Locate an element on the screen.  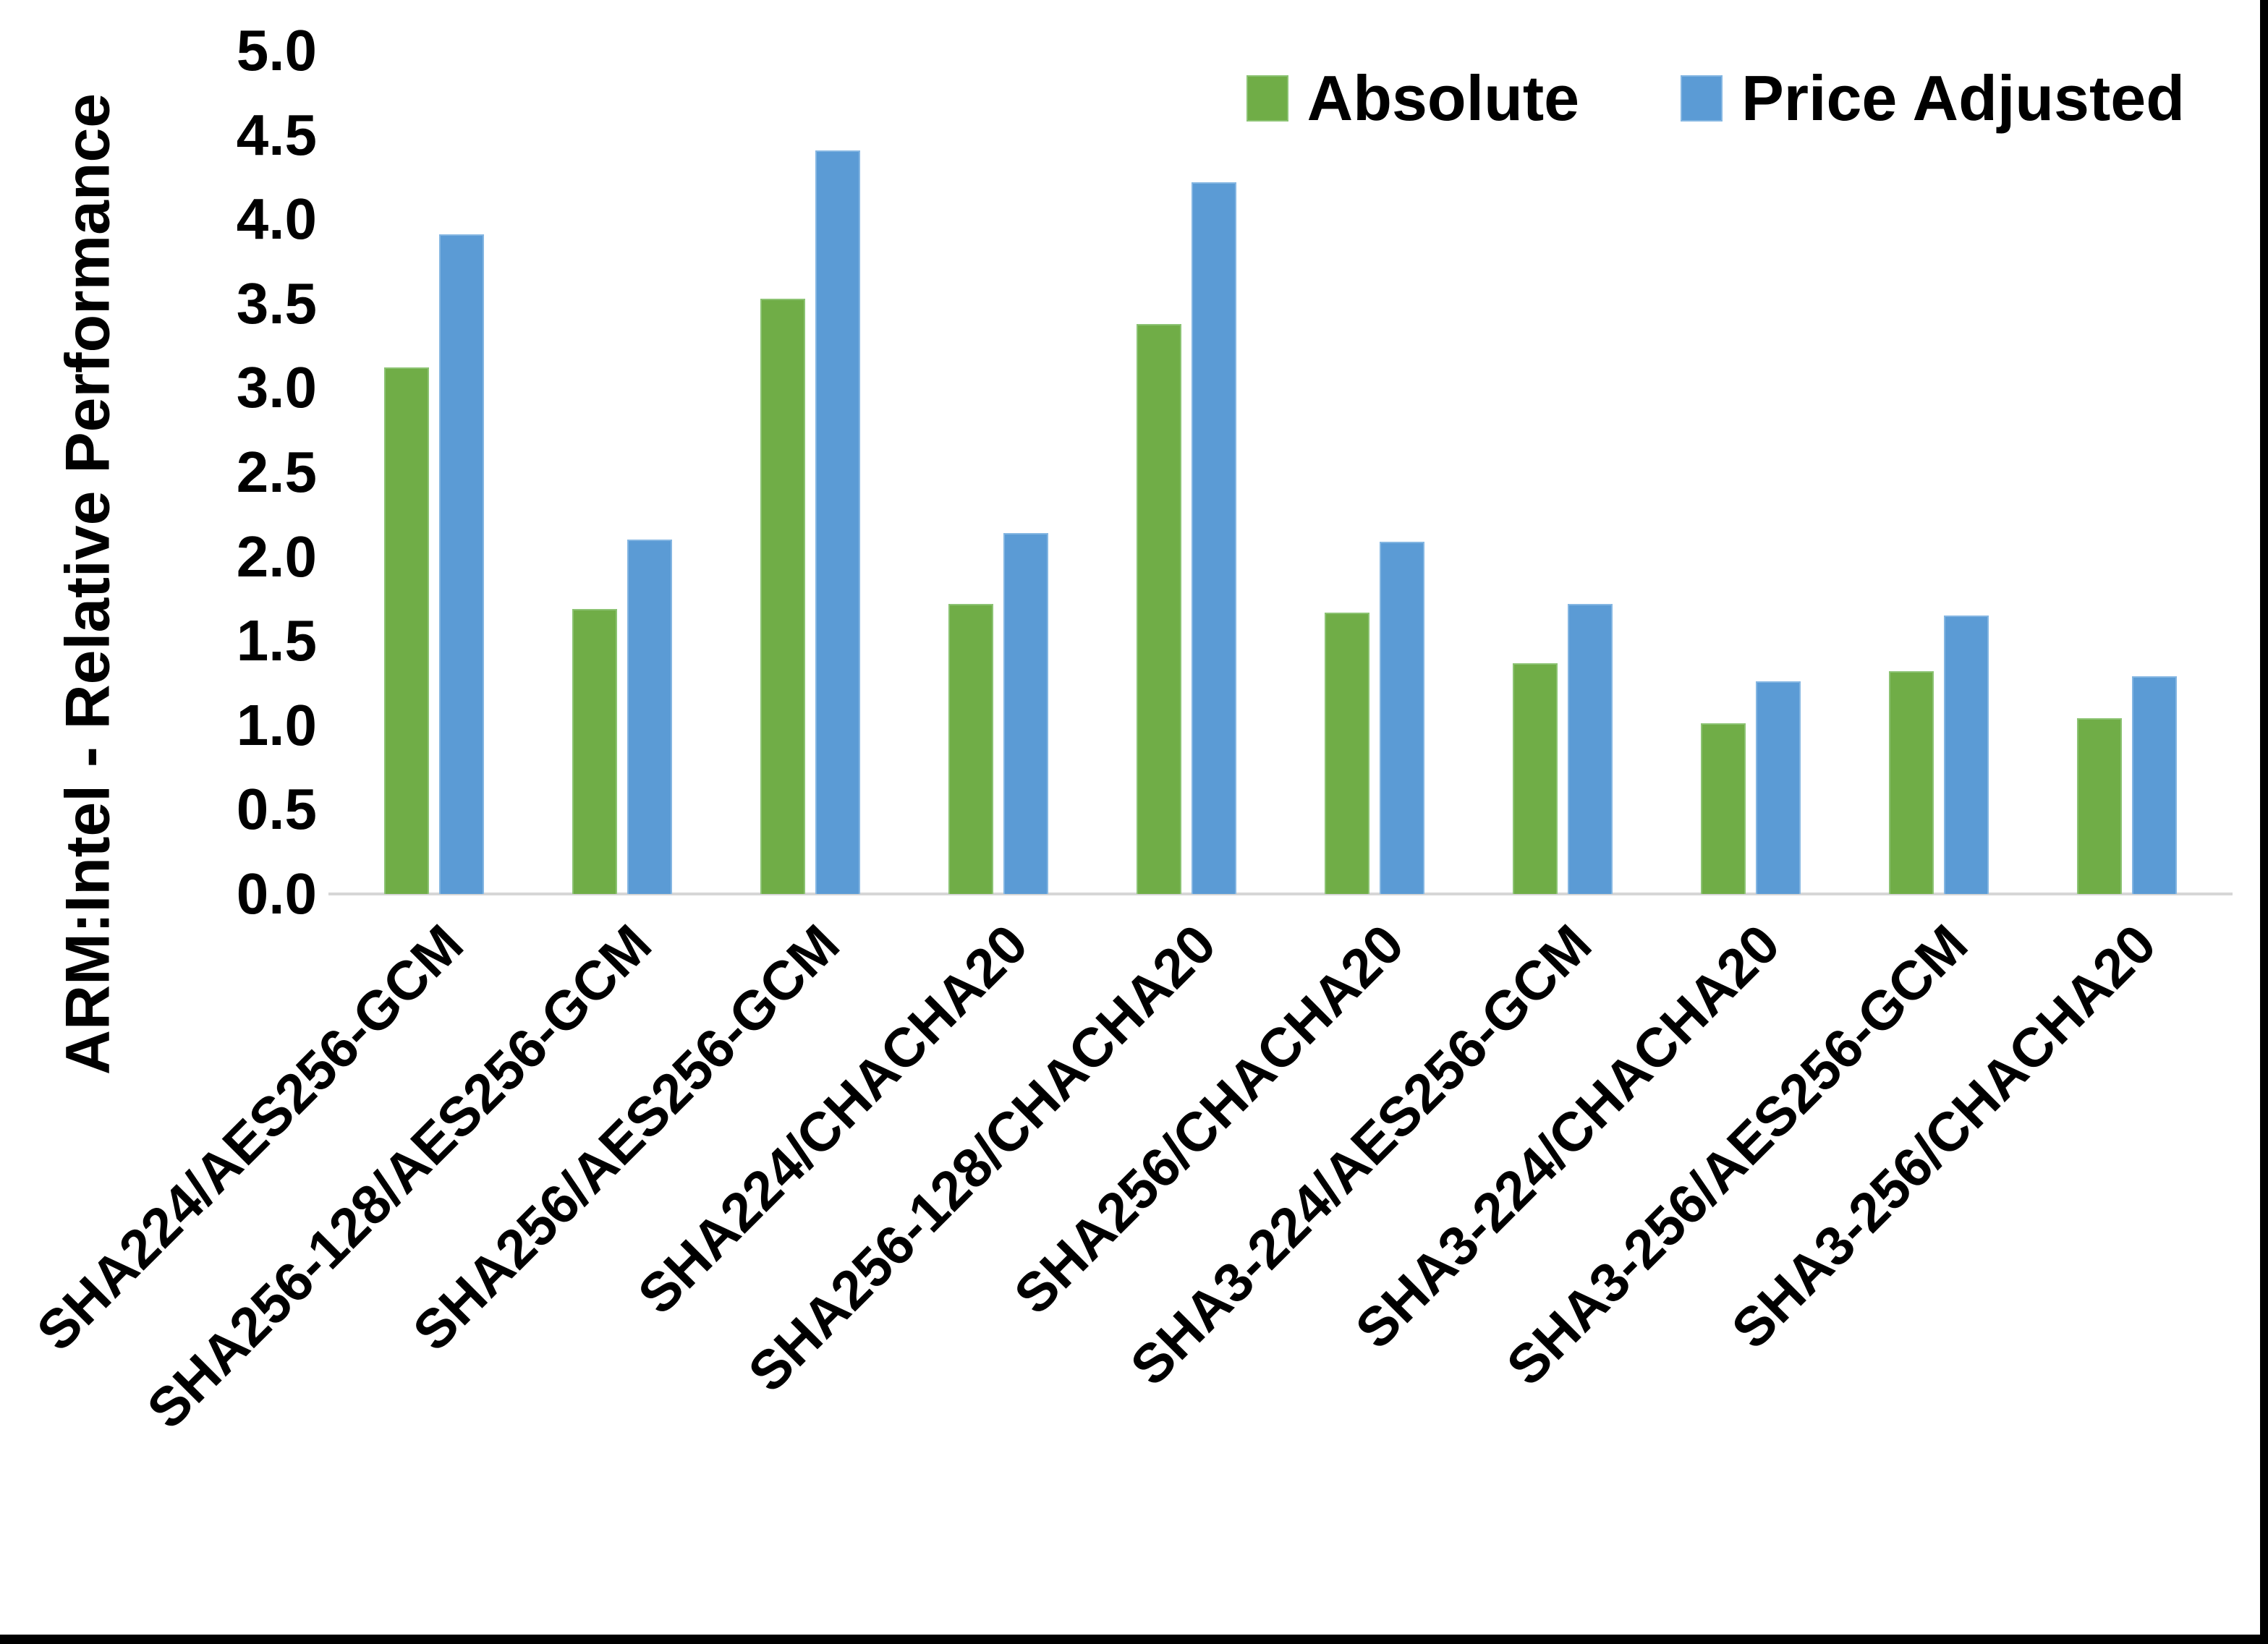
legend-item: Absolute is located at coordinates (1412, 98).